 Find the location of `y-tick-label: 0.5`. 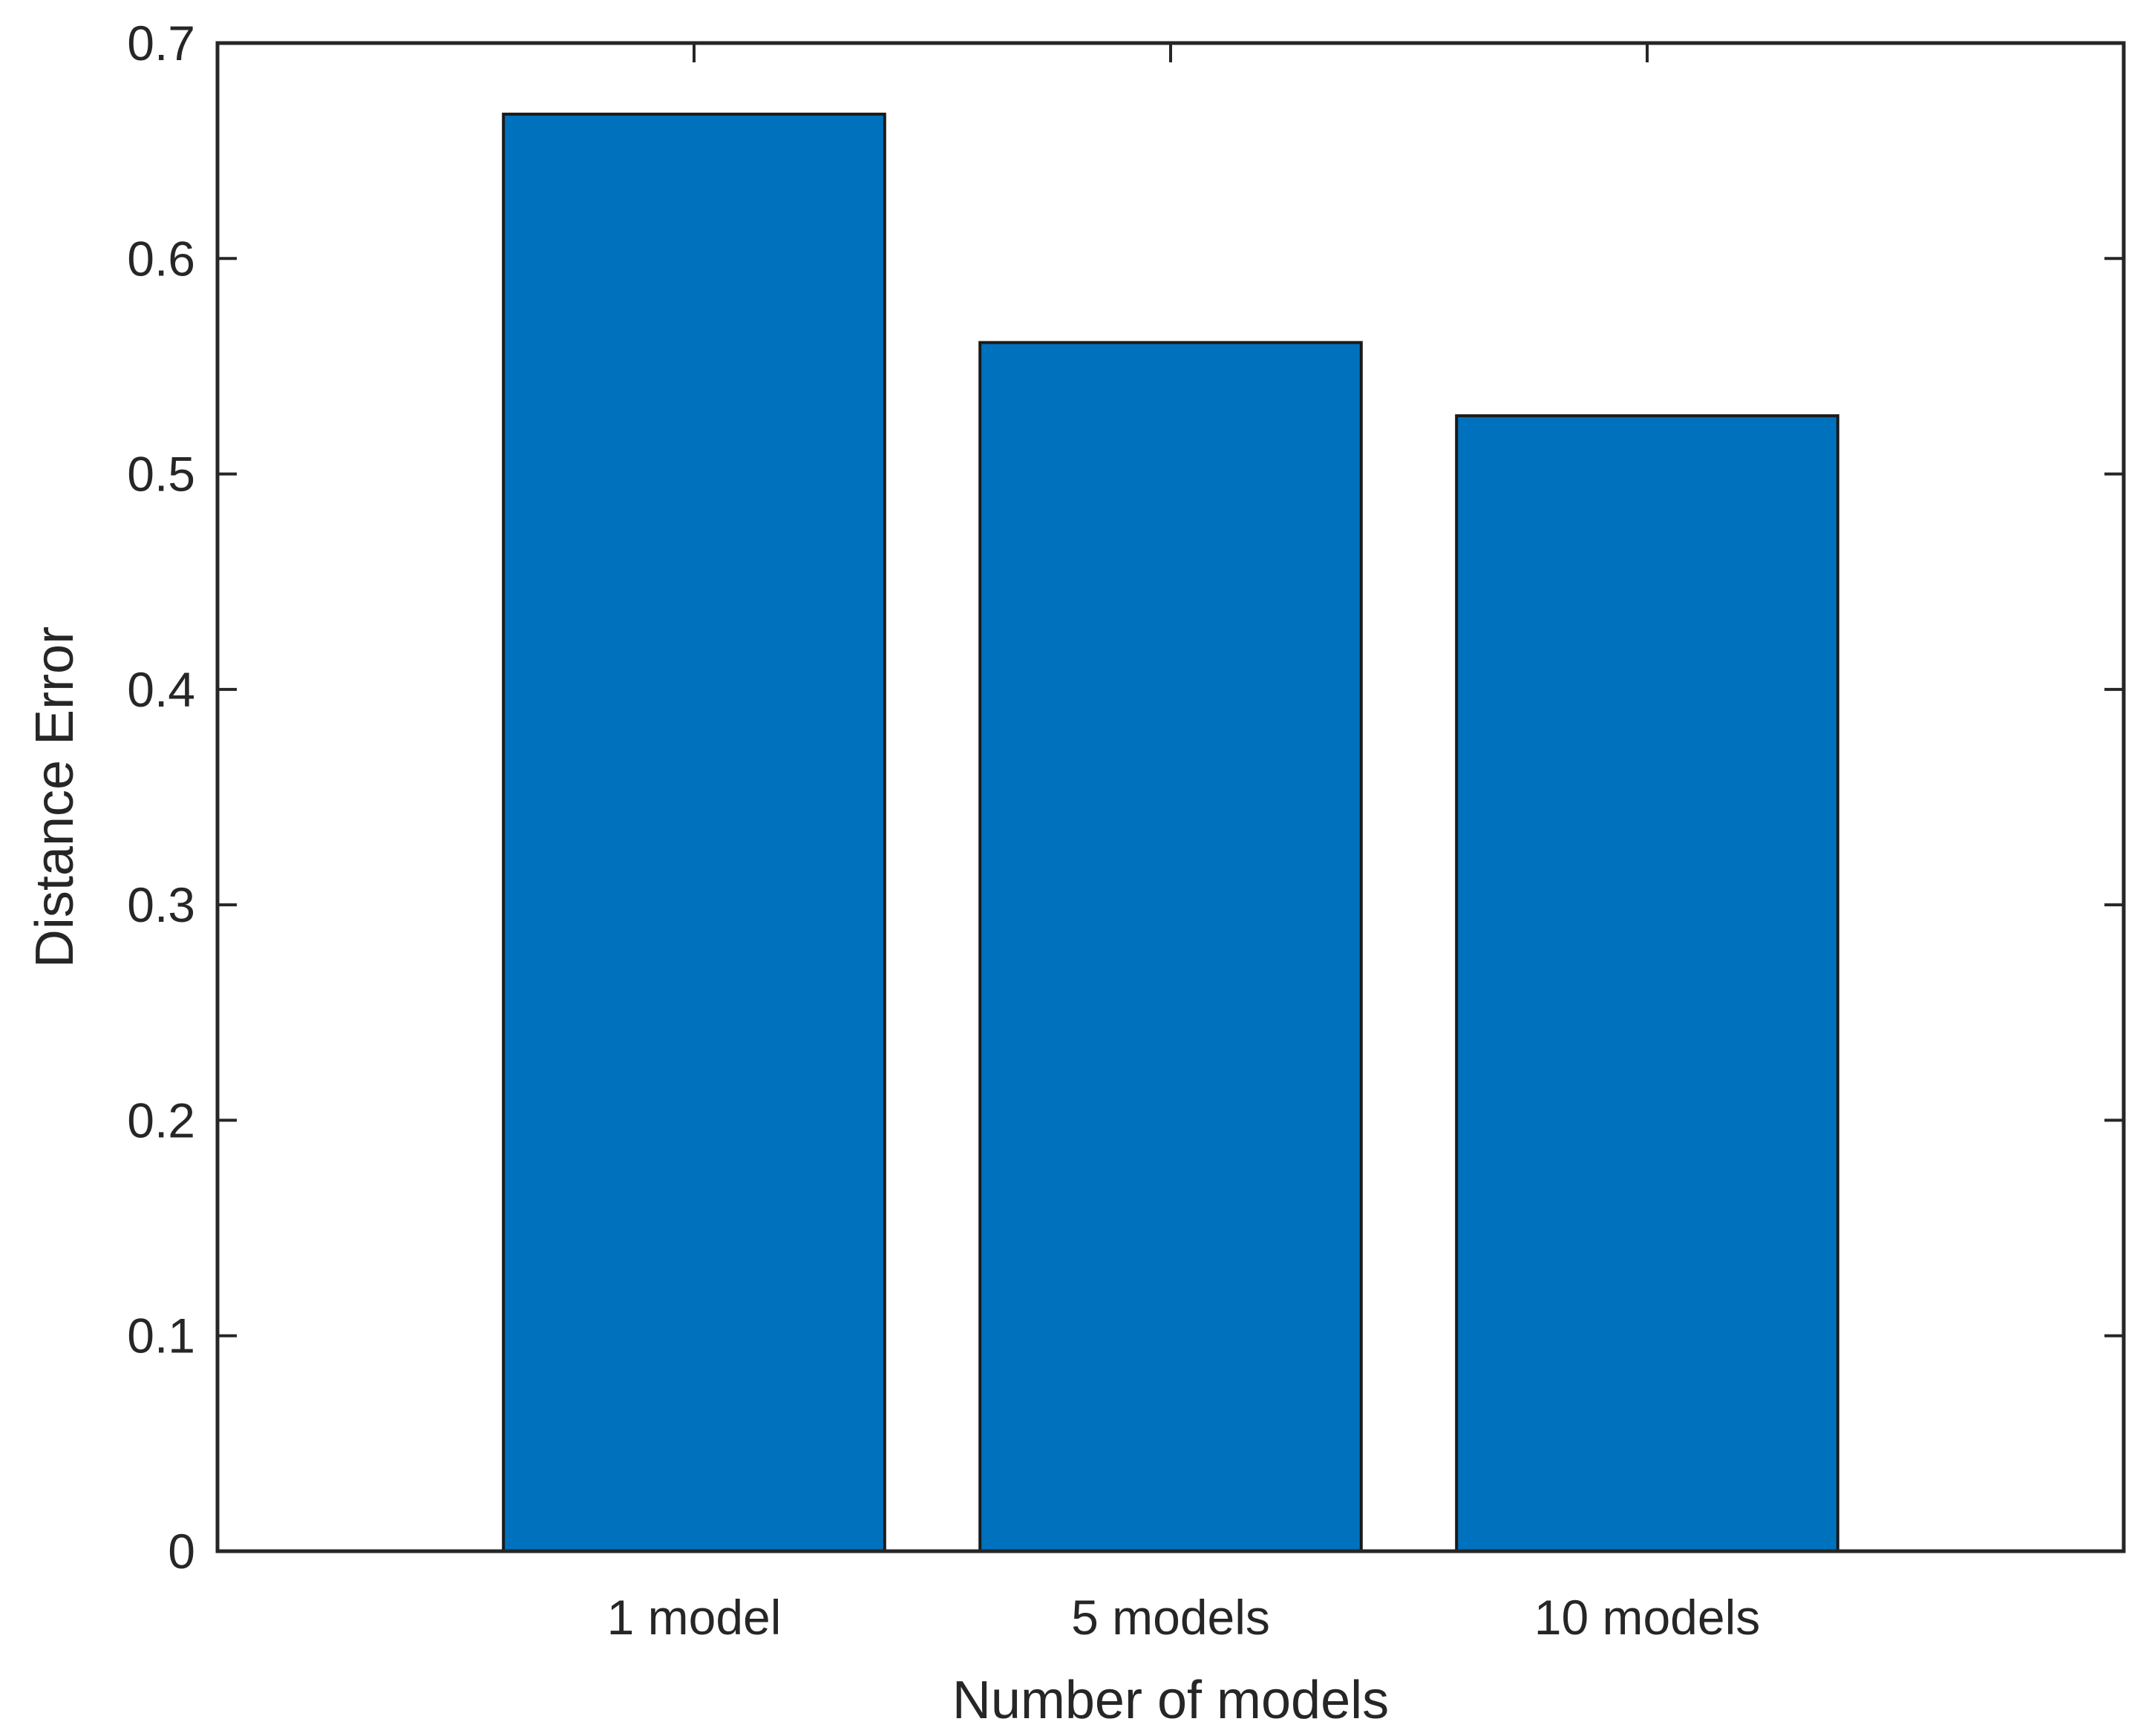

y-tick-label: 0.5 is located at coordinates (161, 474).